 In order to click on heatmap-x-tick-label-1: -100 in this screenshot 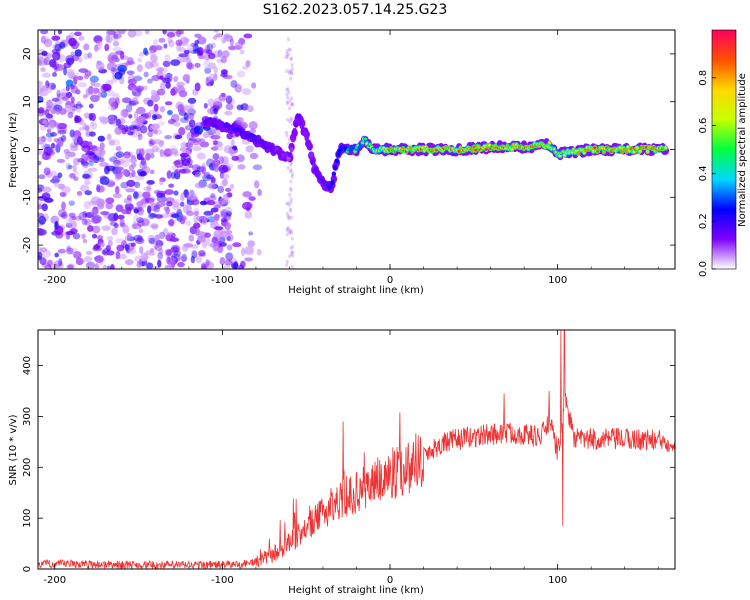, I will do `click(222, 280)`.